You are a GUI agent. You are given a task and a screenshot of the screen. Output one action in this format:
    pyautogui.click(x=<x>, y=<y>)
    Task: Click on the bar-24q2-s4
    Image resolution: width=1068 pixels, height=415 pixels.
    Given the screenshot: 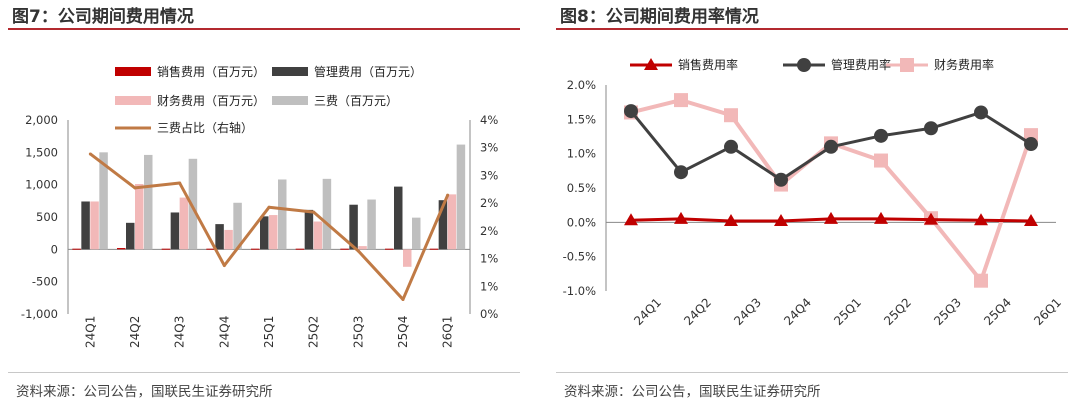 What is the action you would take?
    pyautogui.click(x=148, y=202)
    